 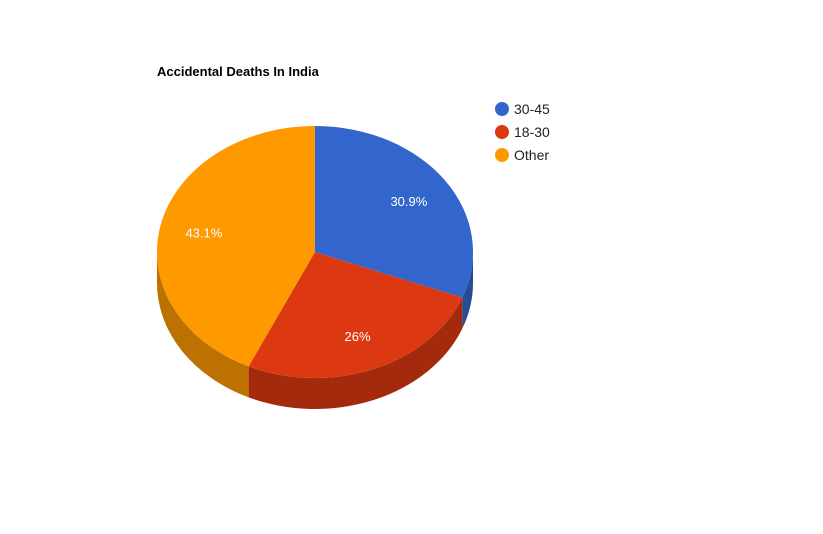 I want to click on pie-side-other, so click(x=203, y=325).